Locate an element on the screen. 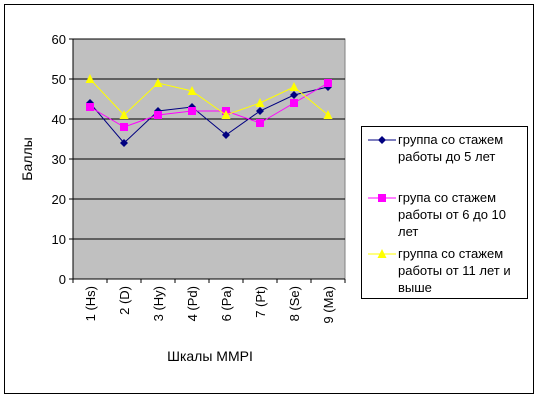 This screenshot has width=539, height=400. y-tick-label-0: 0 is located at coordinates (62, 279).